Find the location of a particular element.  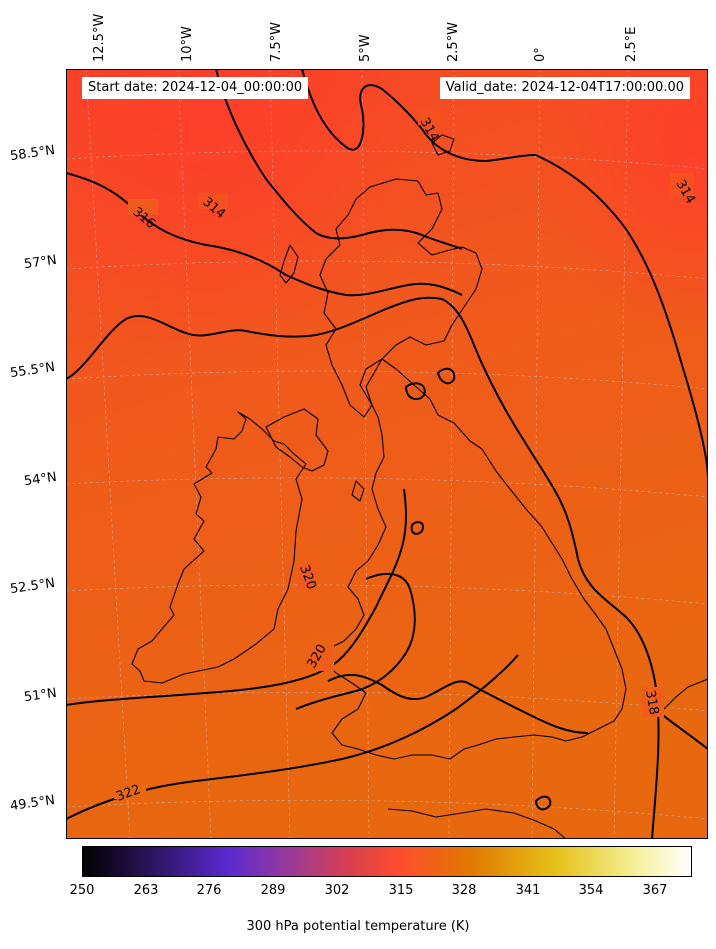

colorbar-tick-276: 276 is located at coordinates (209, 890).